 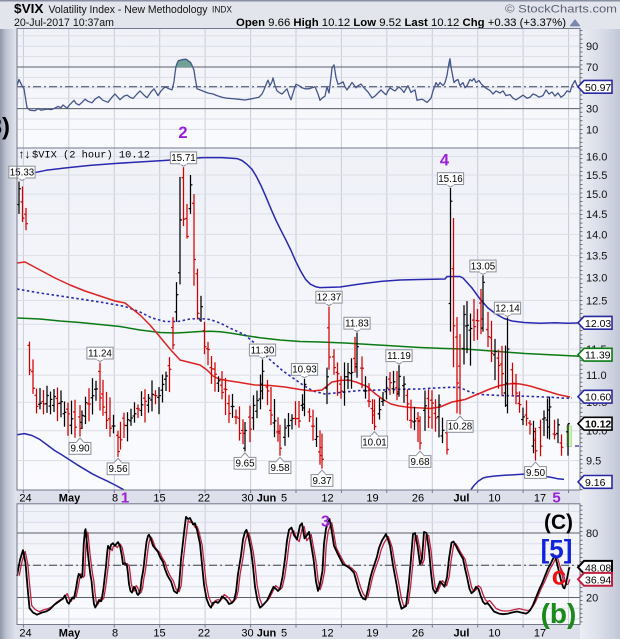 I want to click on svg-text: 15.33, so click(x=22, y=172).